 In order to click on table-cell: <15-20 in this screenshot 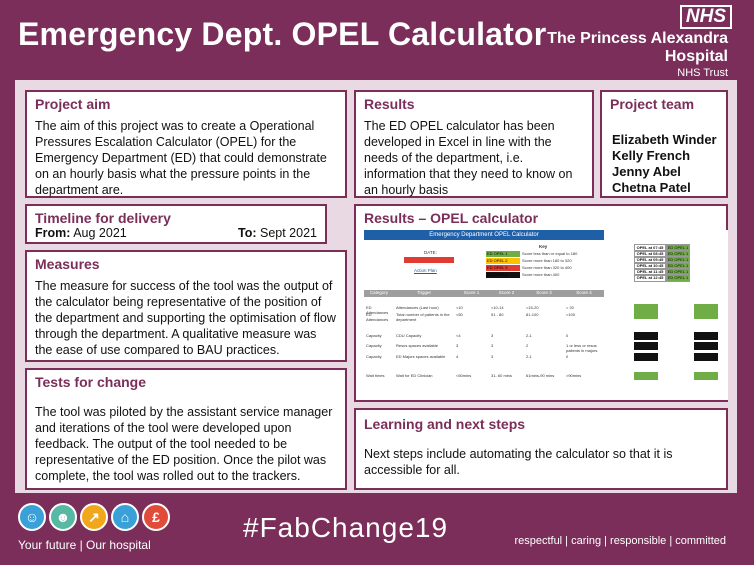, I will do `click(532, 307)`.